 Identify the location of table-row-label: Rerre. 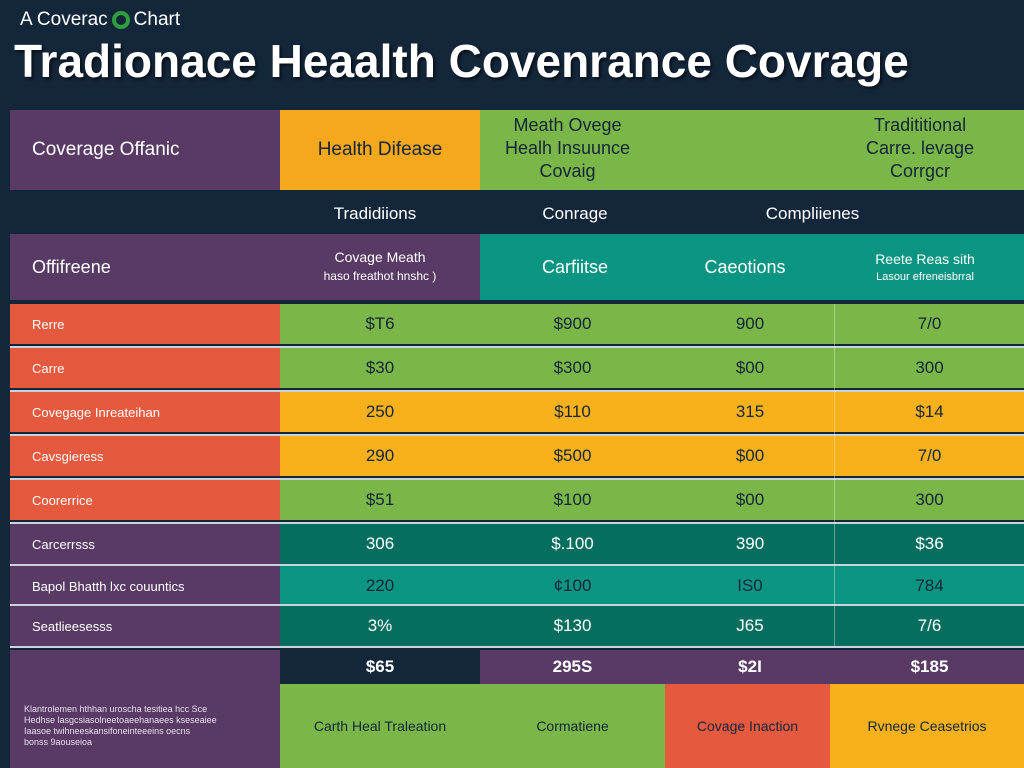
(145, 324).